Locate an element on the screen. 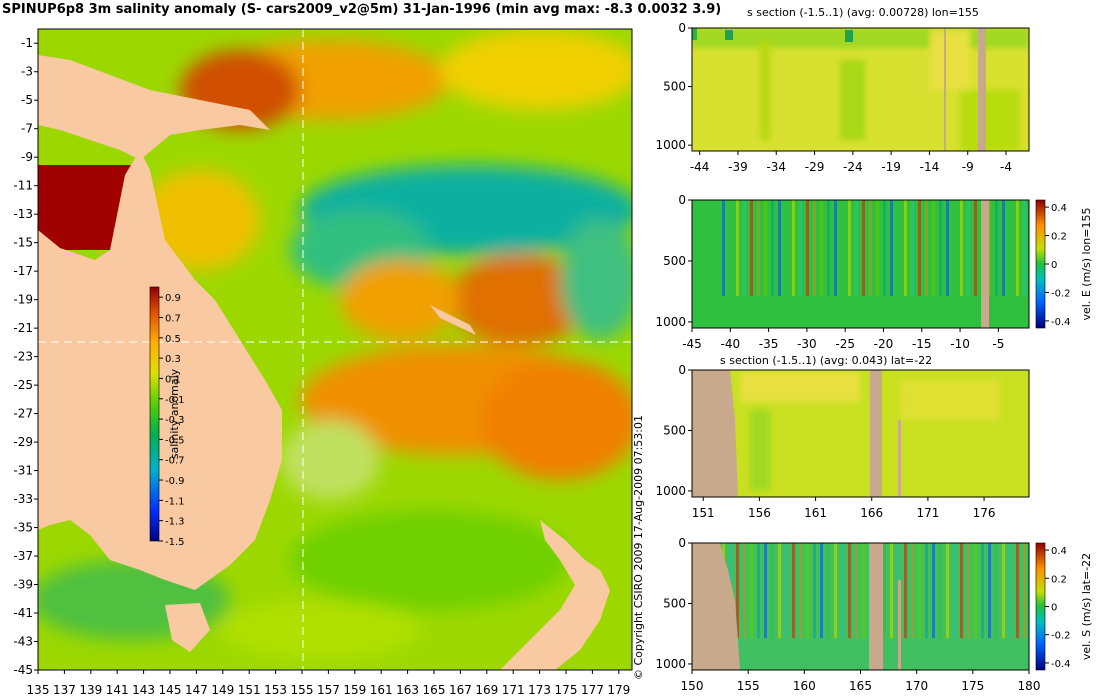 Image resolution: width=1100 pixels, height=700 pixels. section-x-tick-label: -24 is located at coordinates (853, 167).